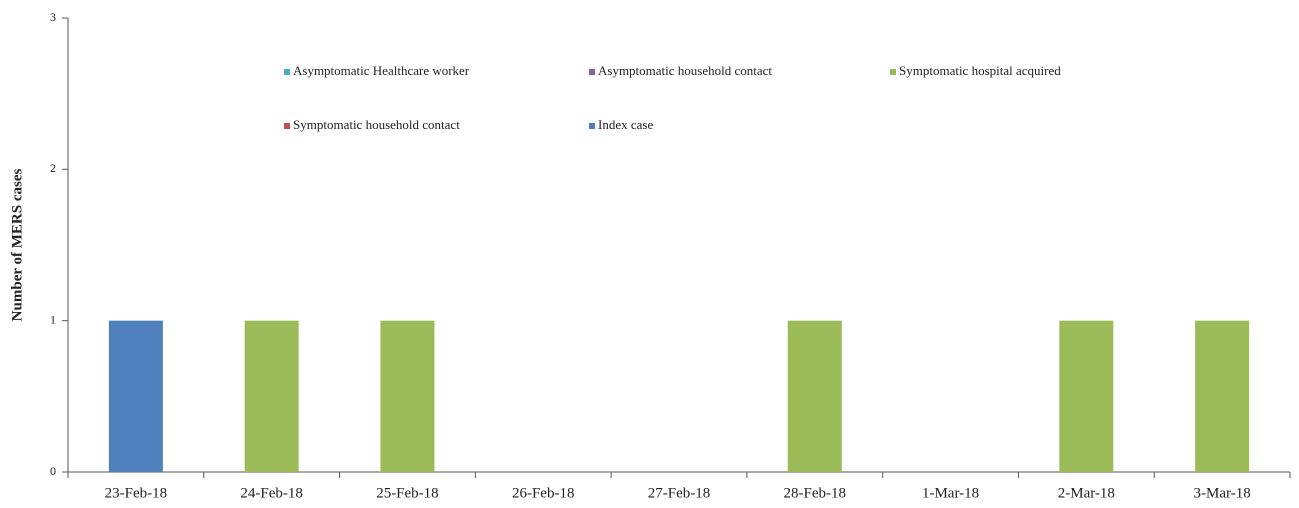 This screenshot has height=508, width=1299. What do you see at coordinates (53, 471) in the screenshot?
I see `y-tick-label: 0` at bounding box center [53, 471].